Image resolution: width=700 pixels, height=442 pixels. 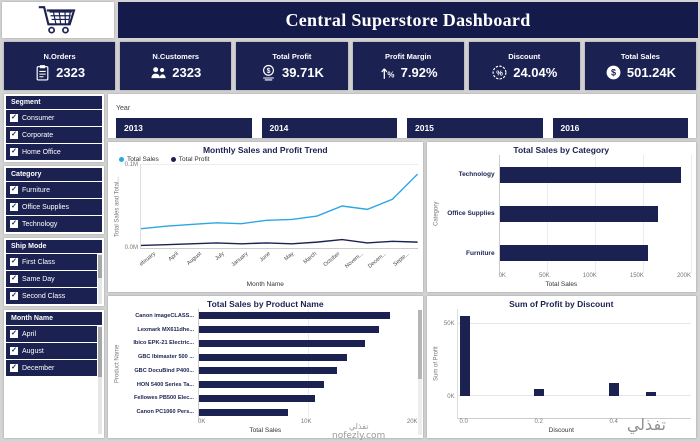 I want to click on x-tick: 150K, so click(x=636, y=276).